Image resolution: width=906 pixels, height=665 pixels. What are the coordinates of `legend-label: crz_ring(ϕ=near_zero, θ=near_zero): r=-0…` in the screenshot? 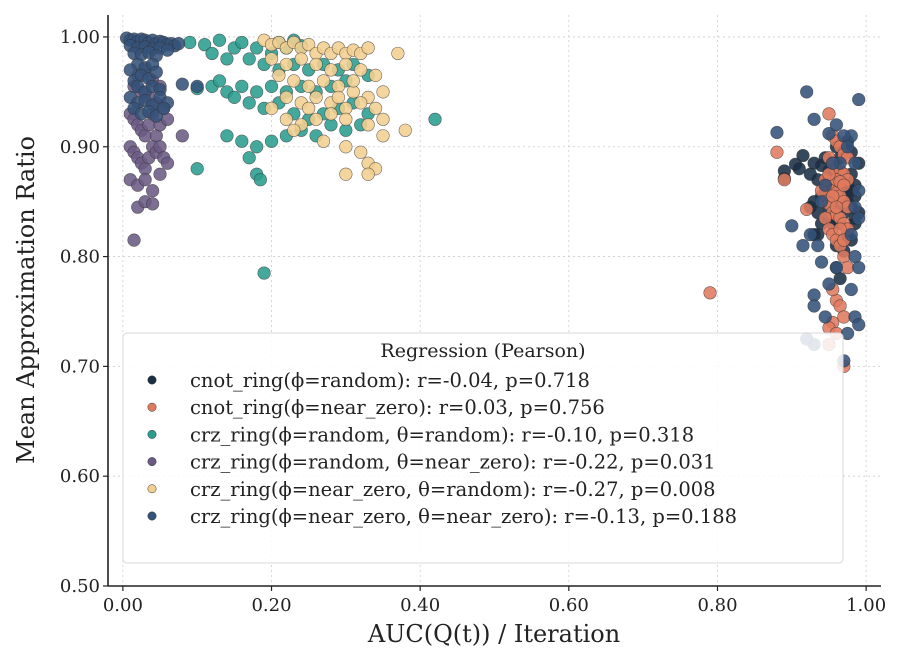 It's located at (463, 516).